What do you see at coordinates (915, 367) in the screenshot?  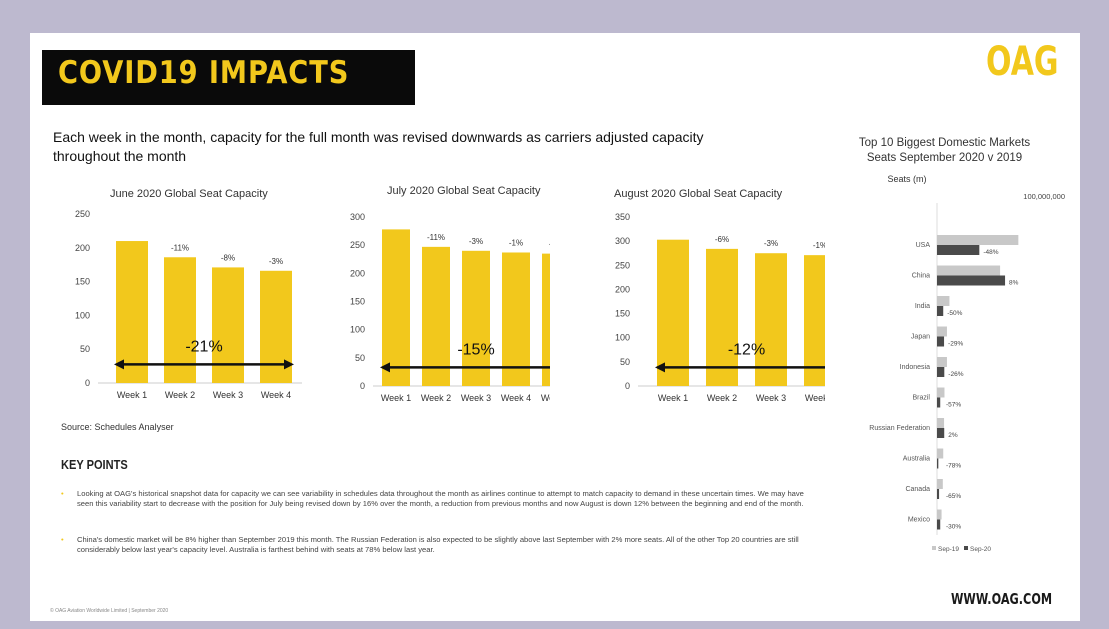 I see `category-label: Indonesia` at bounding box center [915, 367].